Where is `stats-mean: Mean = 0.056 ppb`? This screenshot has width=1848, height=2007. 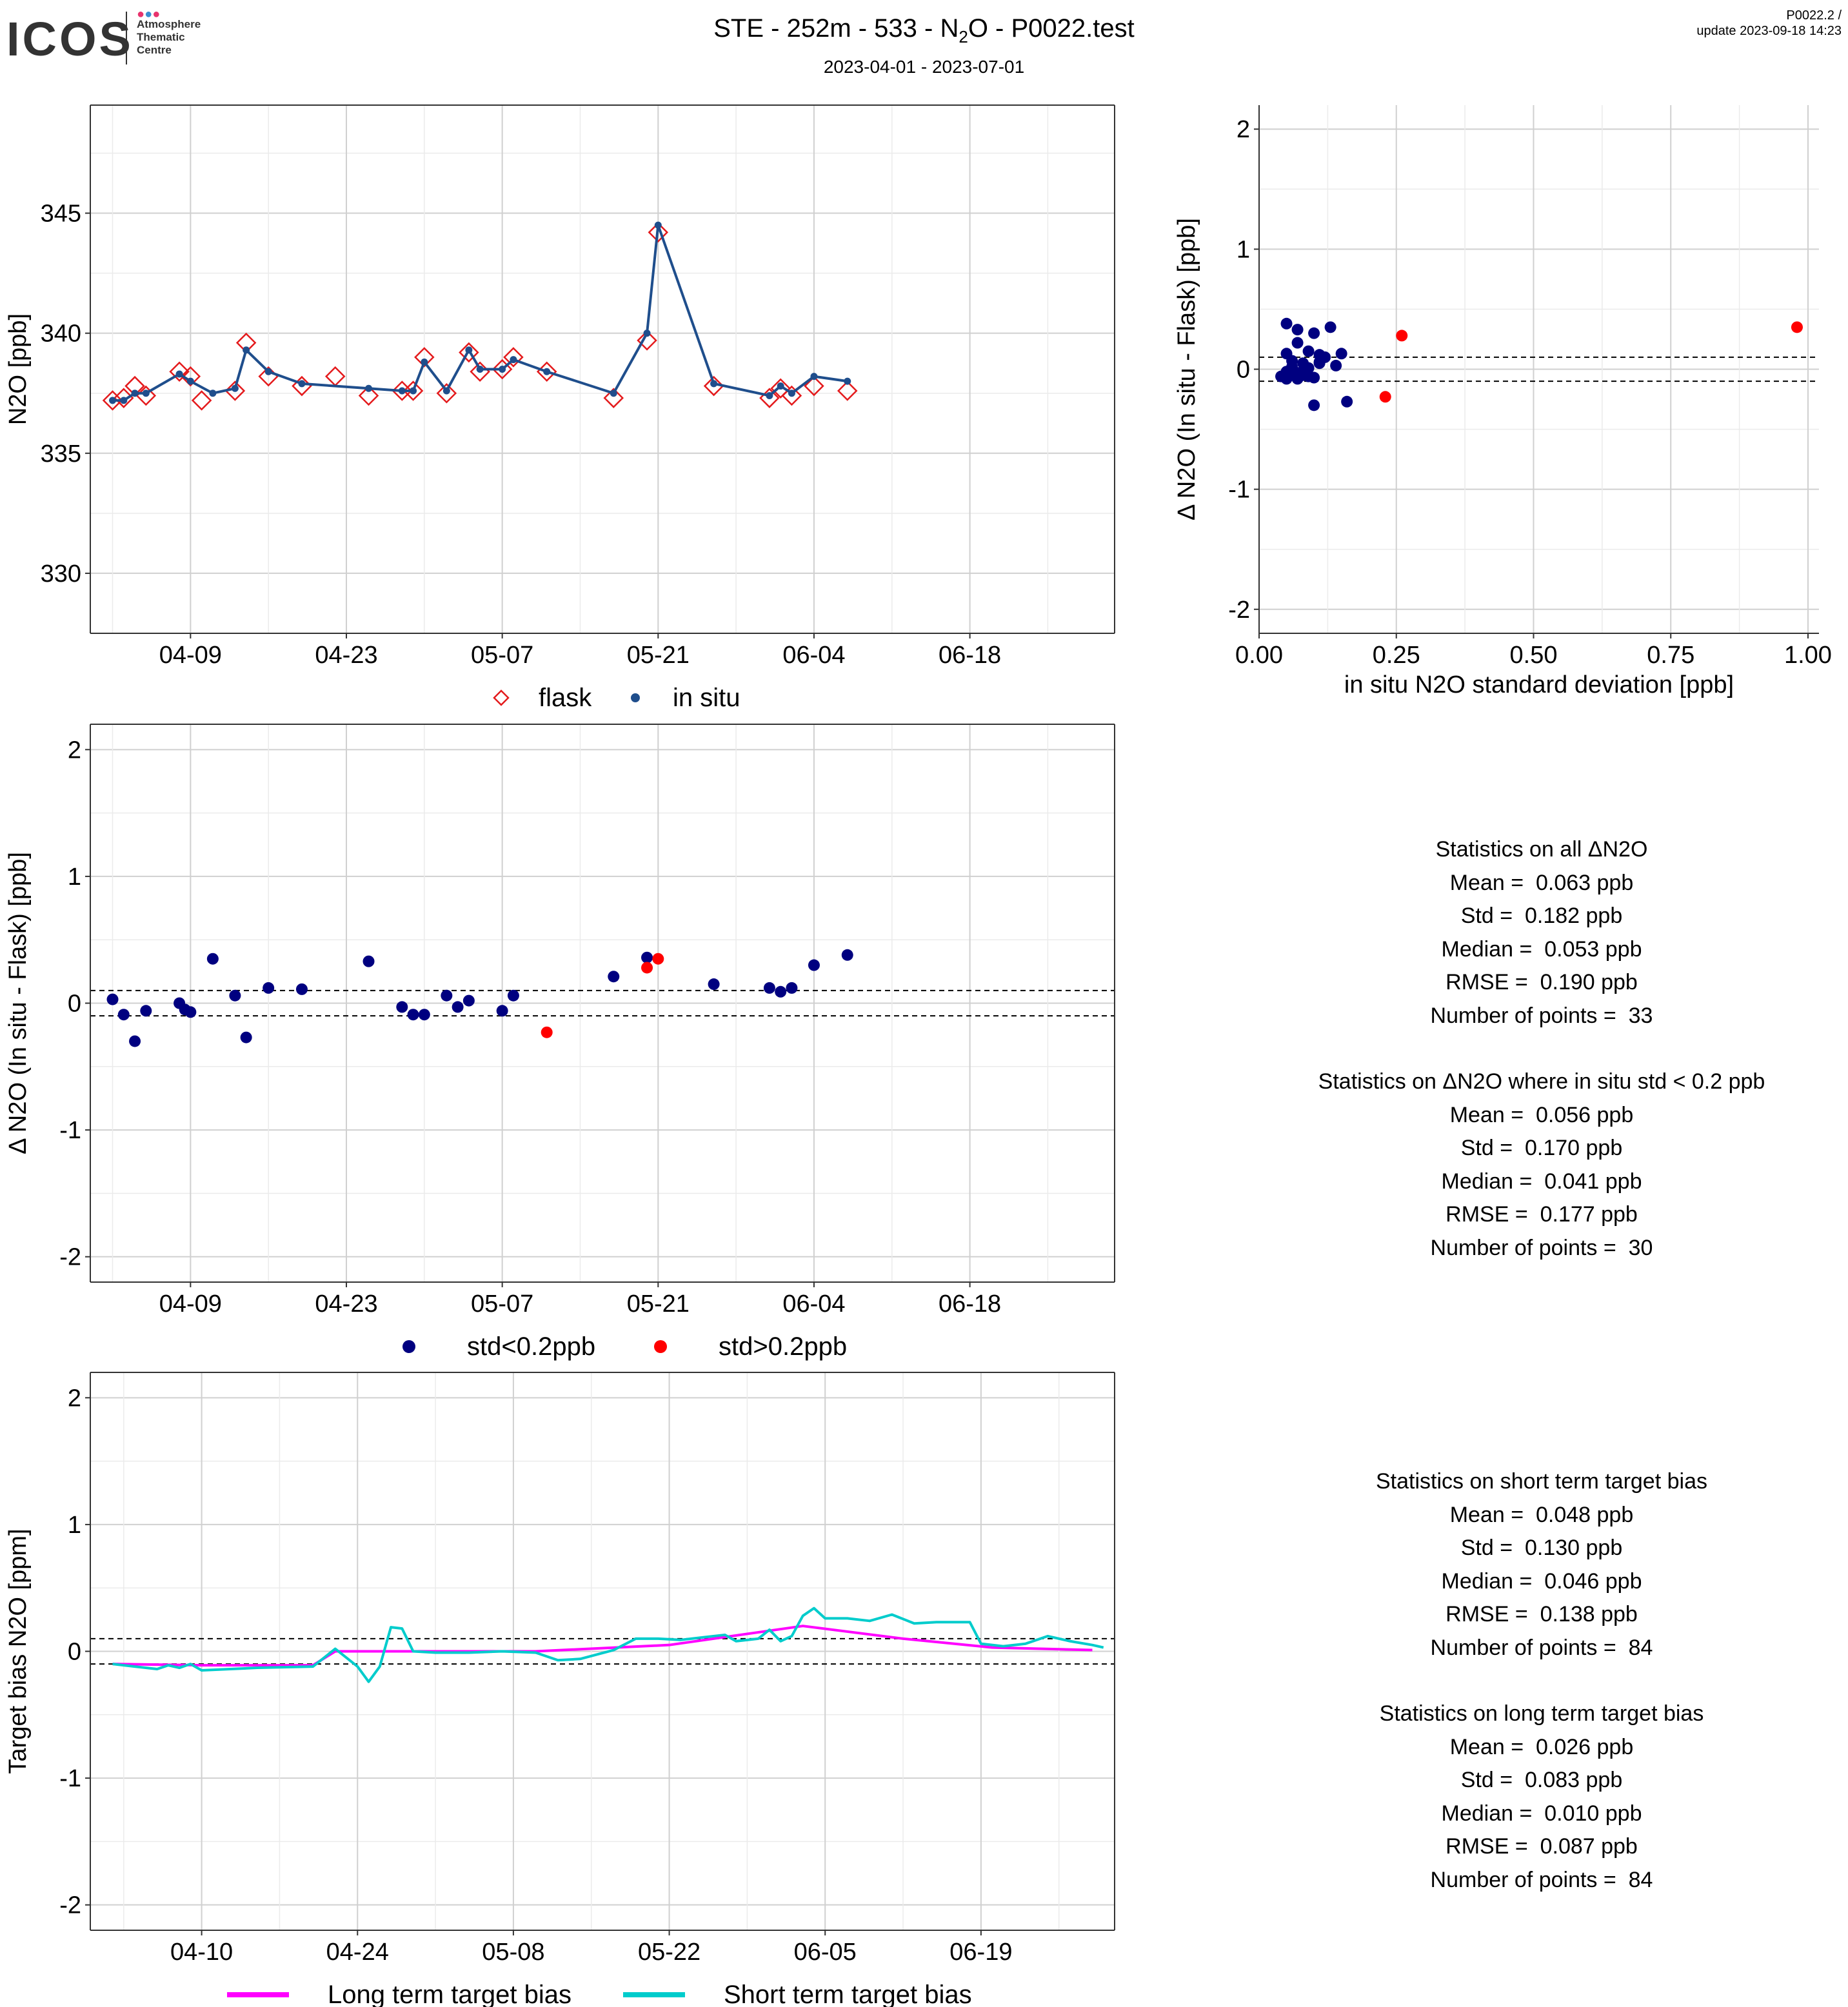 stats-mean: Mean = 0.056 ppb is located at coordinates (1542, 1114).